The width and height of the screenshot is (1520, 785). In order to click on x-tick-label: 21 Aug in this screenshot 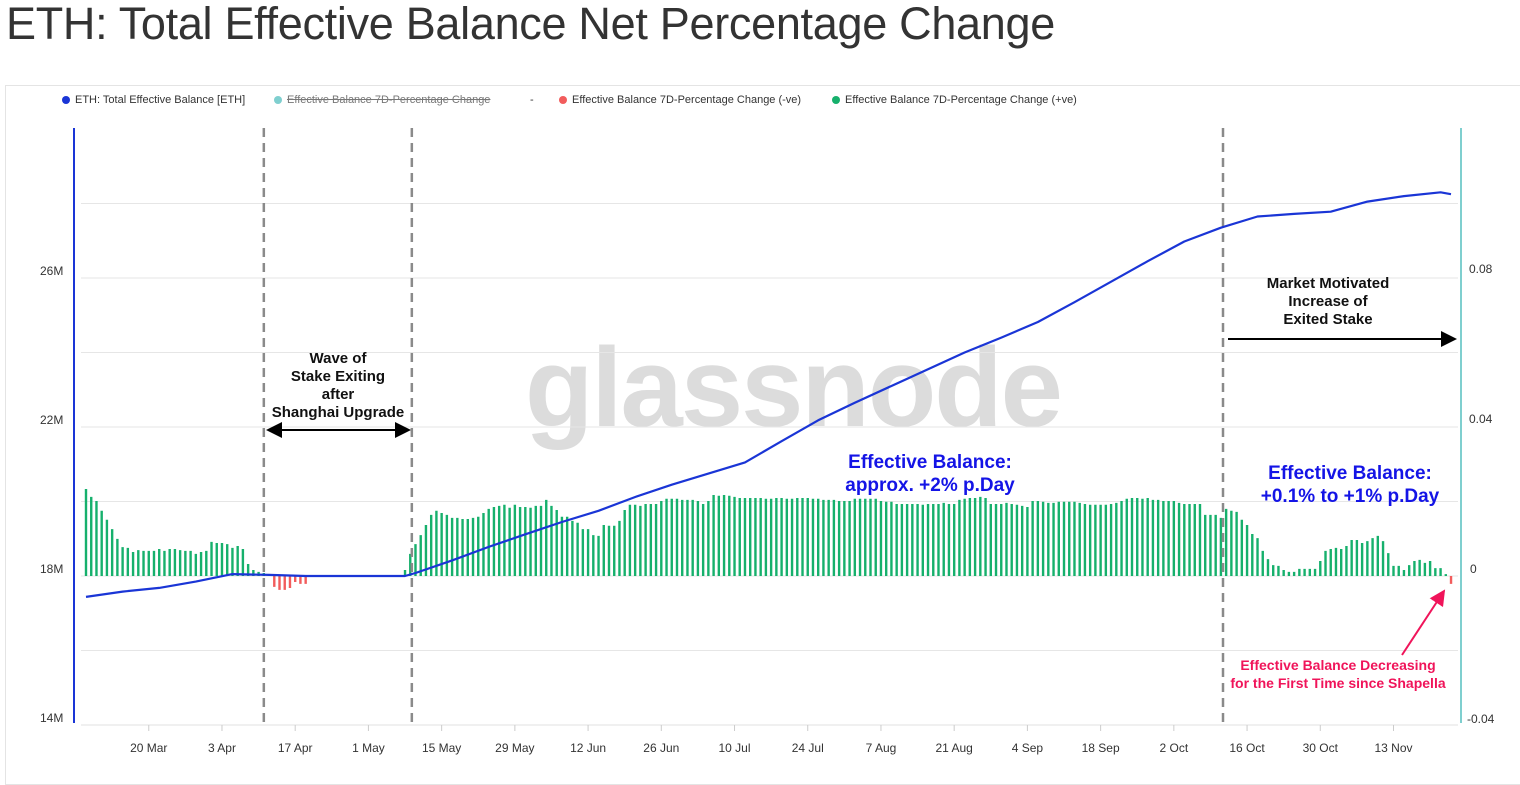, I will do `click(953, 748)`.